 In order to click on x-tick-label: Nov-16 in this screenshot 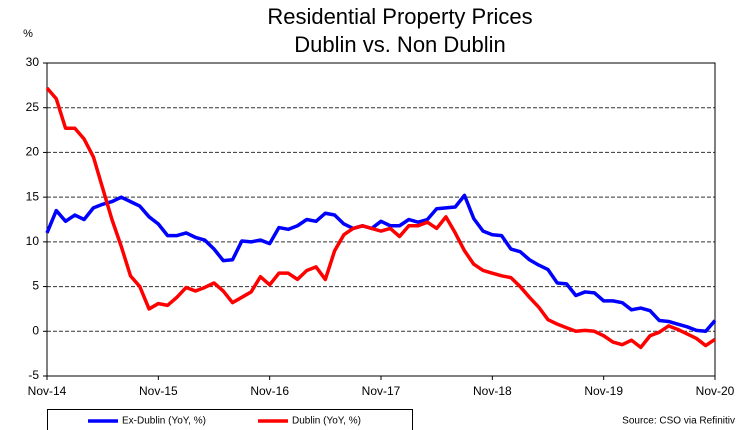, I will do `click(269, 391)`.